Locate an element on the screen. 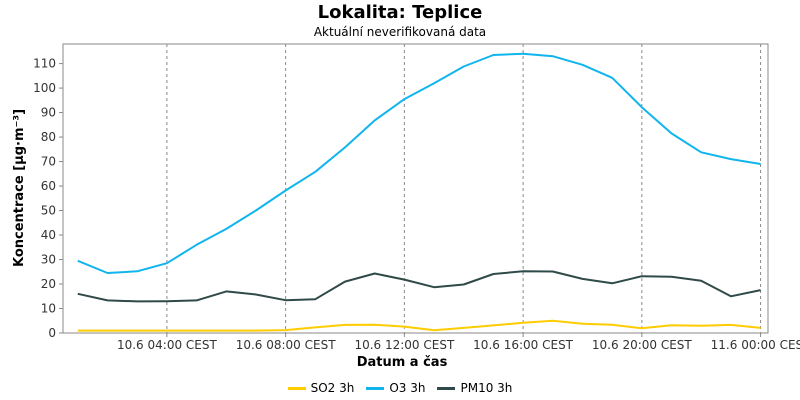 This screenshot has height=400, width=800. y-tick-label: 40 is located at coordinates (48, 235).